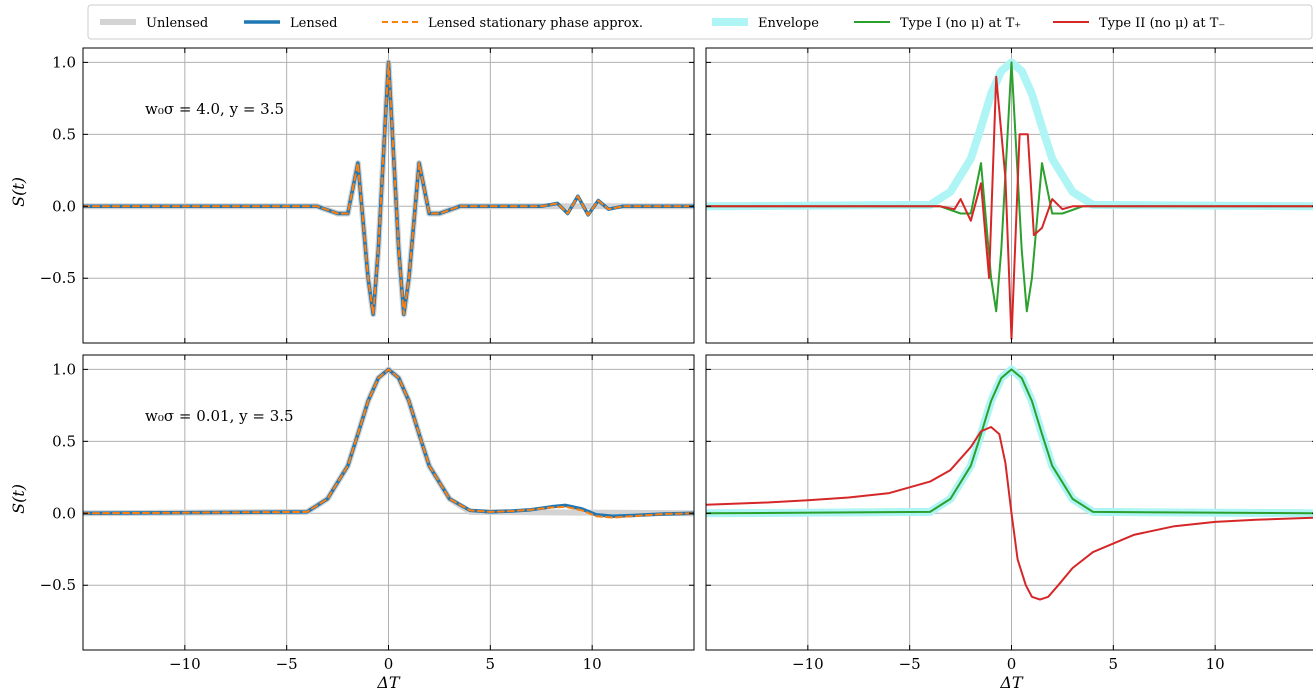  I want to click on legend-label: Lensed stationary phase approx., so click(535, 23).